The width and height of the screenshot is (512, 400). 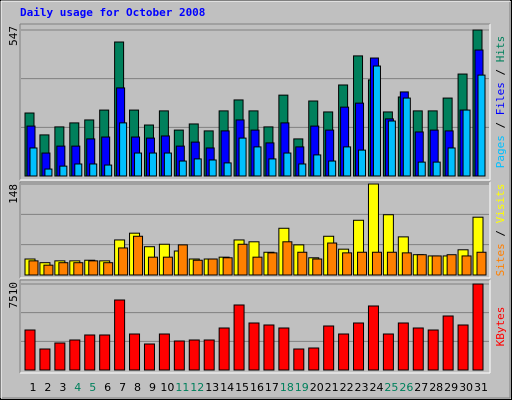 I want to click on x-tick-label: 26, so click(x=406, y=387).